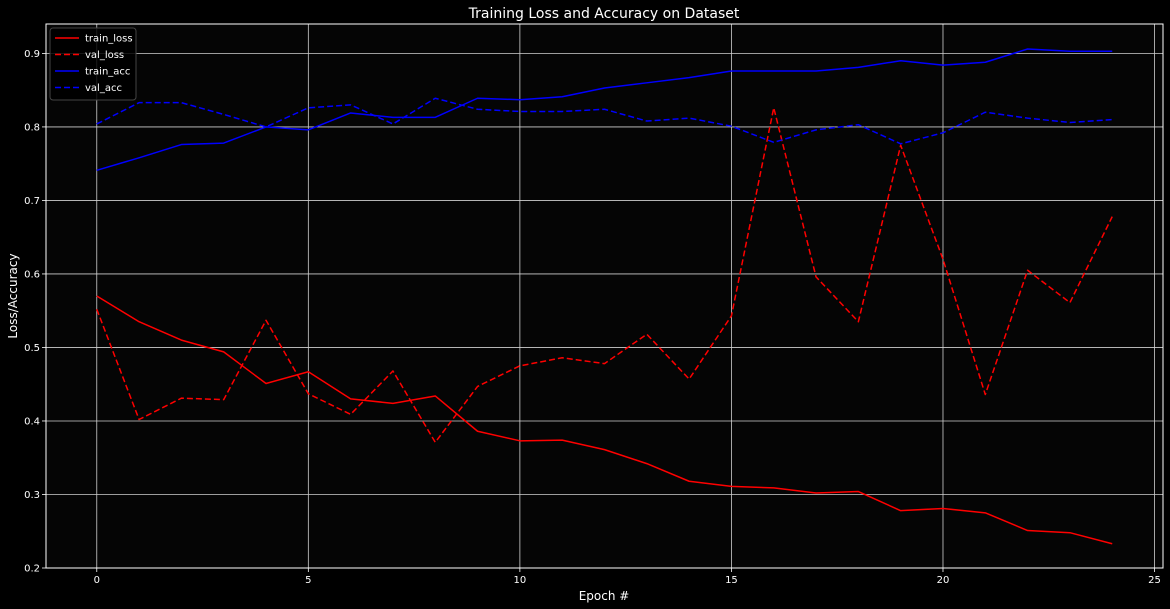 The height and width of the screenshot is (609, 1170). What do you see at coordinates (32, 421) in the screenshot?
I see `y-tick-label: 0.4` at bounding box center [32, 421].